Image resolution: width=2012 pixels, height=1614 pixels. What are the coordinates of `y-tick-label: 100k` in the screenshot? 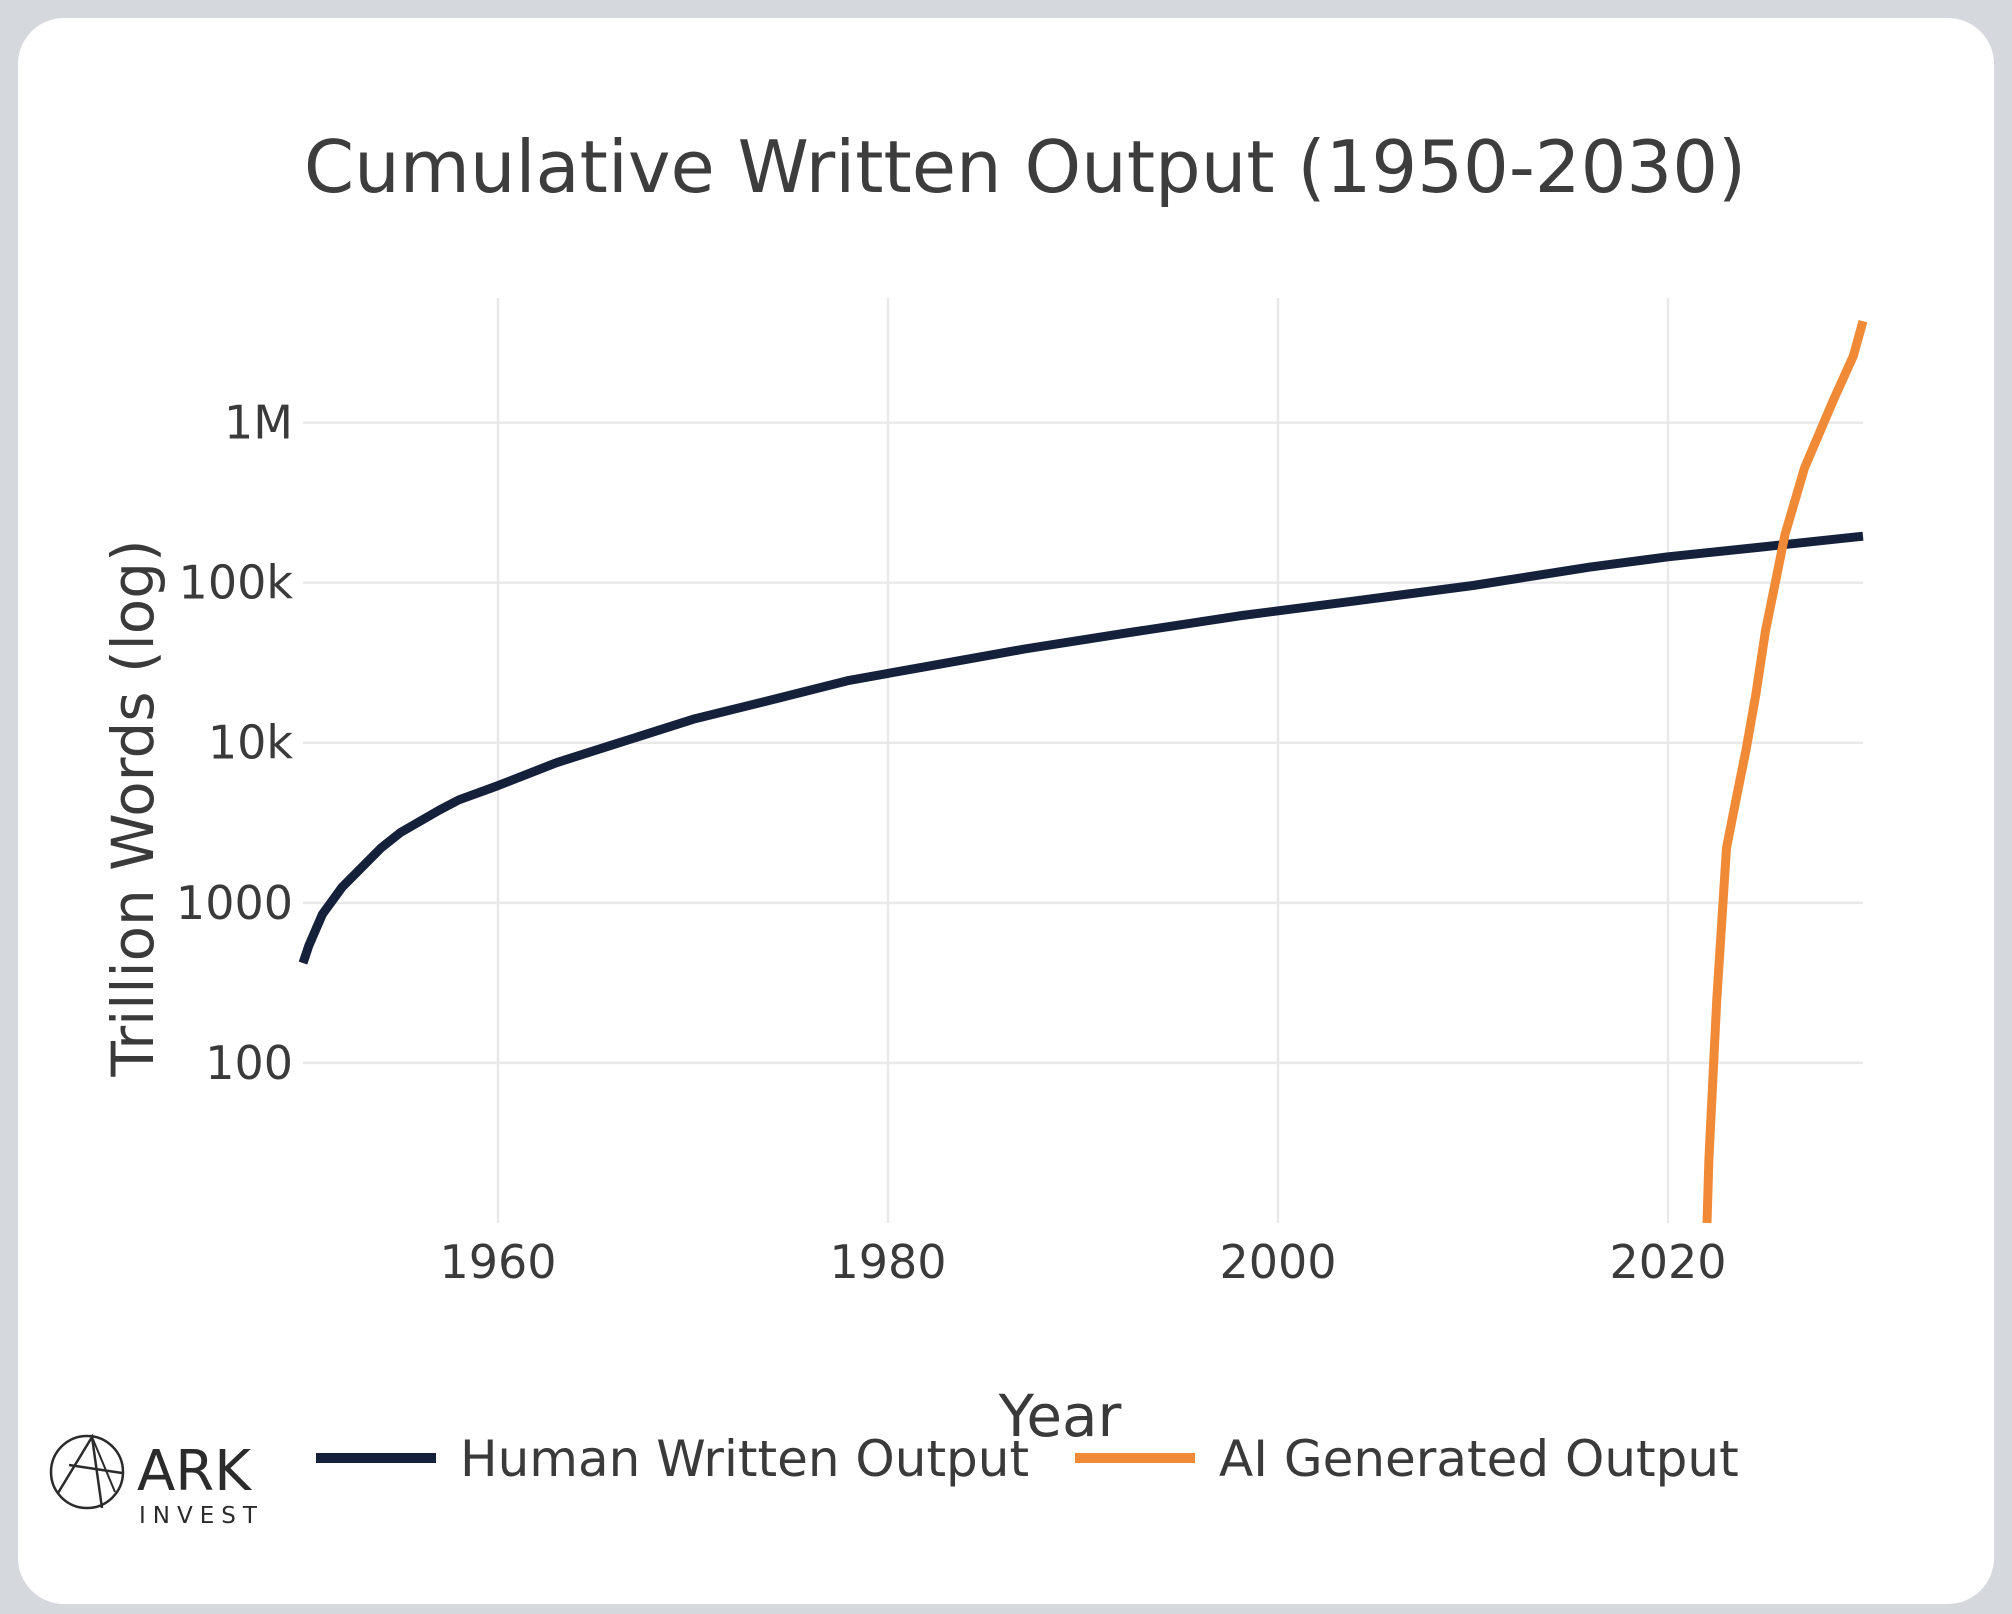 It's located at (236, 583).